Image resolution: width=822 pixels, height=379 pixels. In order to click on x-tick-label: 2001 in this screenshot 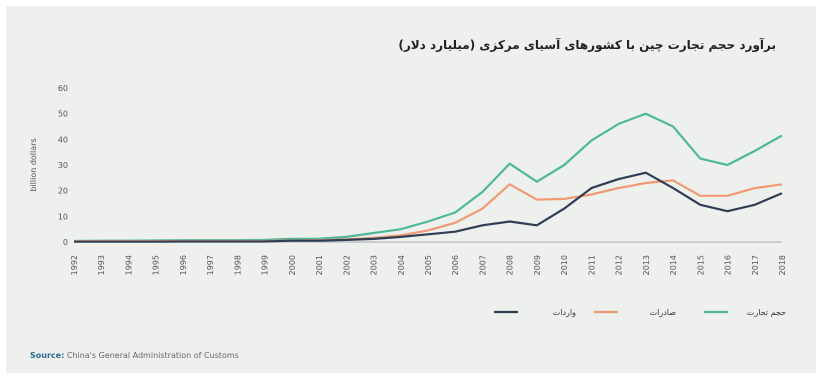, I will do `click(319, 265)`.